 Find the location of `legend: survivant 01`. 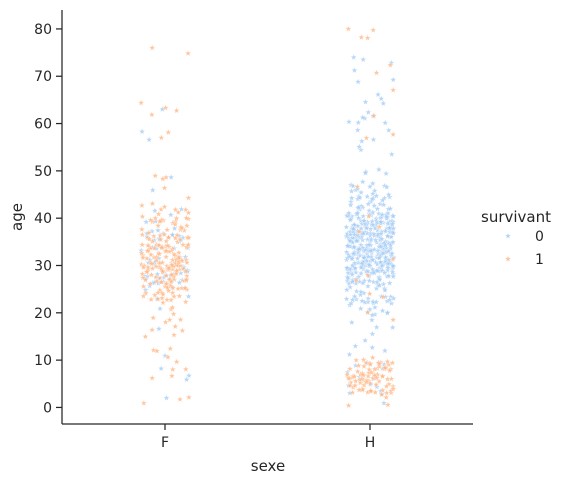

legend: survivant 01 is located at coordinates (516, 238).